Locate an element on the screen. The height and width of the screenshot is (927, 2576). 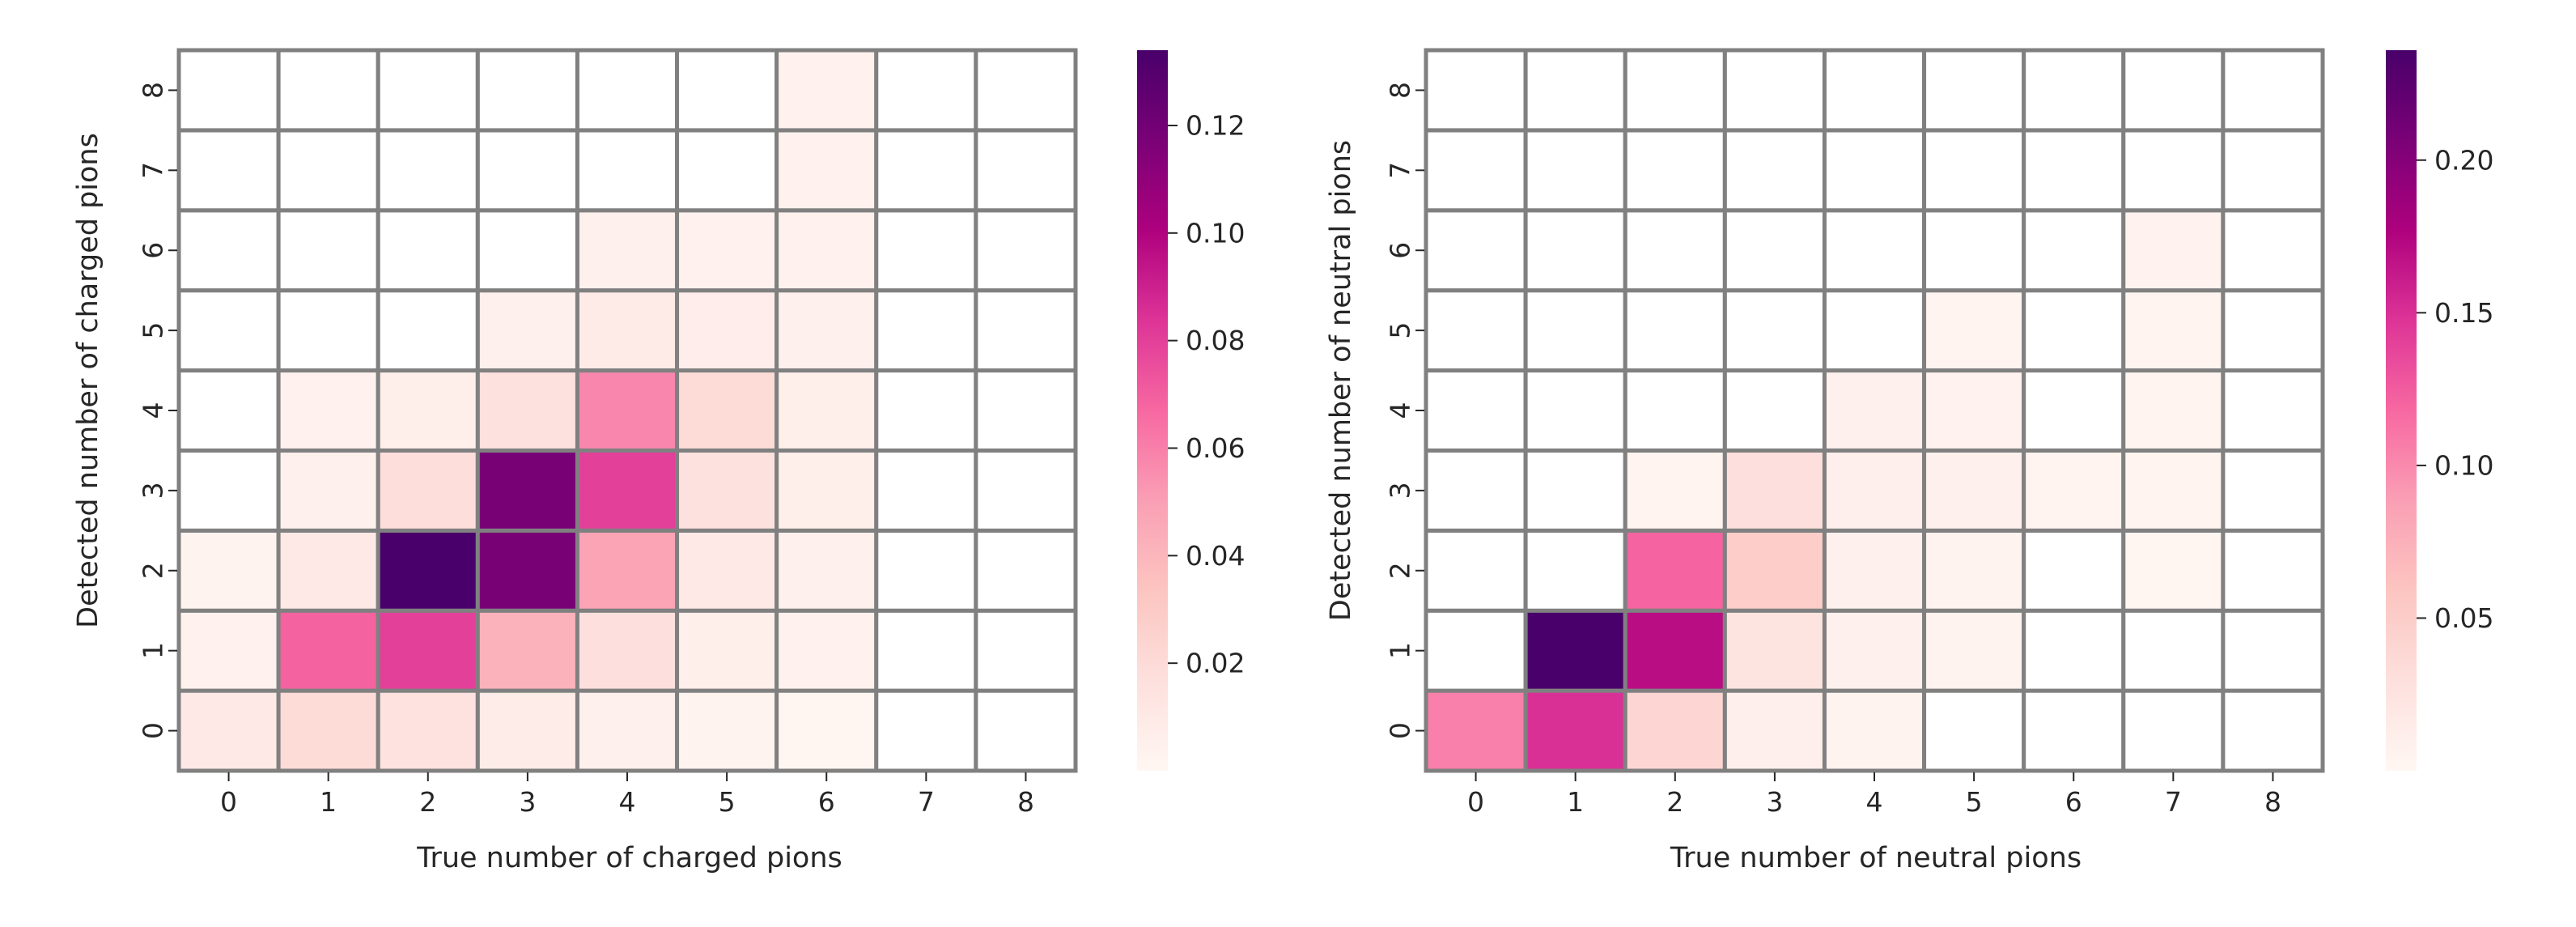
y-axis-label: Detected number of neutral pions is located at coordinates (1341, 380).